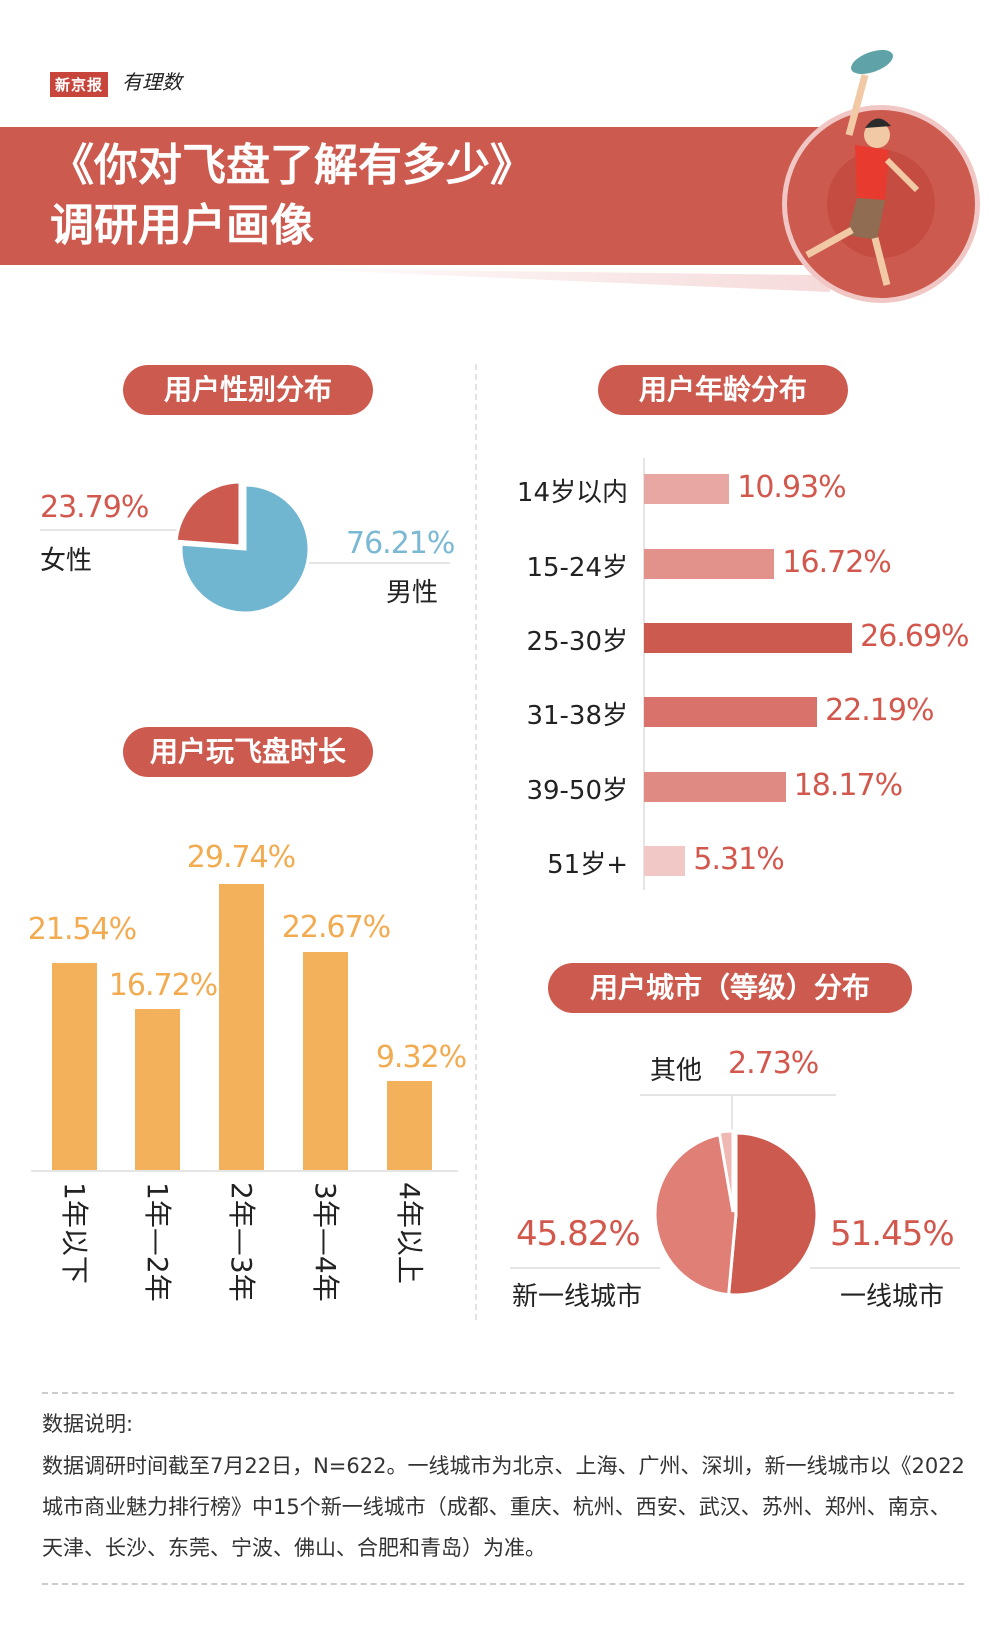 Image resolution: width=1000 pixels, height=1635 pixels. What do you see at coordinates (498, 1393) in the screenshot?
I see `notes-divider-top` at bounding box center [498, 1393].